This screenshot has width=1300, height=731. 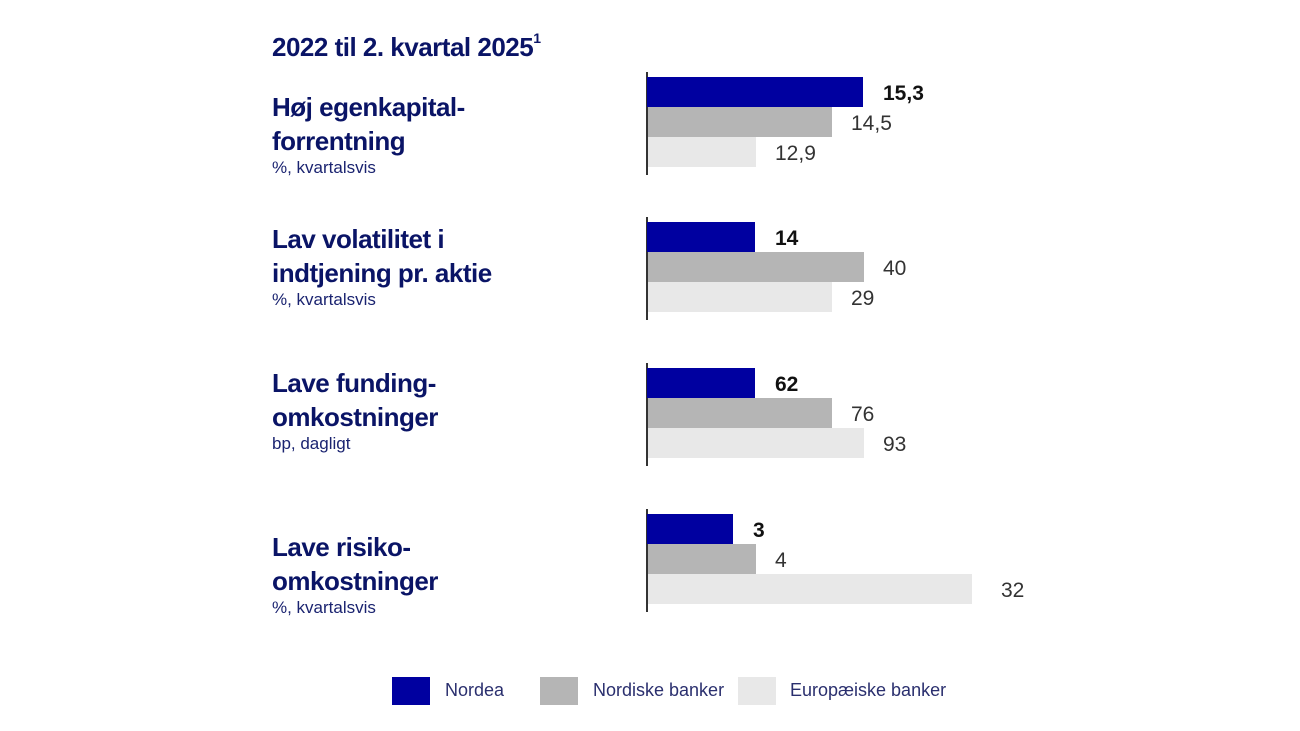 What do you see at coordinates (659, 690) in the screenshot?
I see `legend-label: Nordiske banker` at bounding box center [659, 690].